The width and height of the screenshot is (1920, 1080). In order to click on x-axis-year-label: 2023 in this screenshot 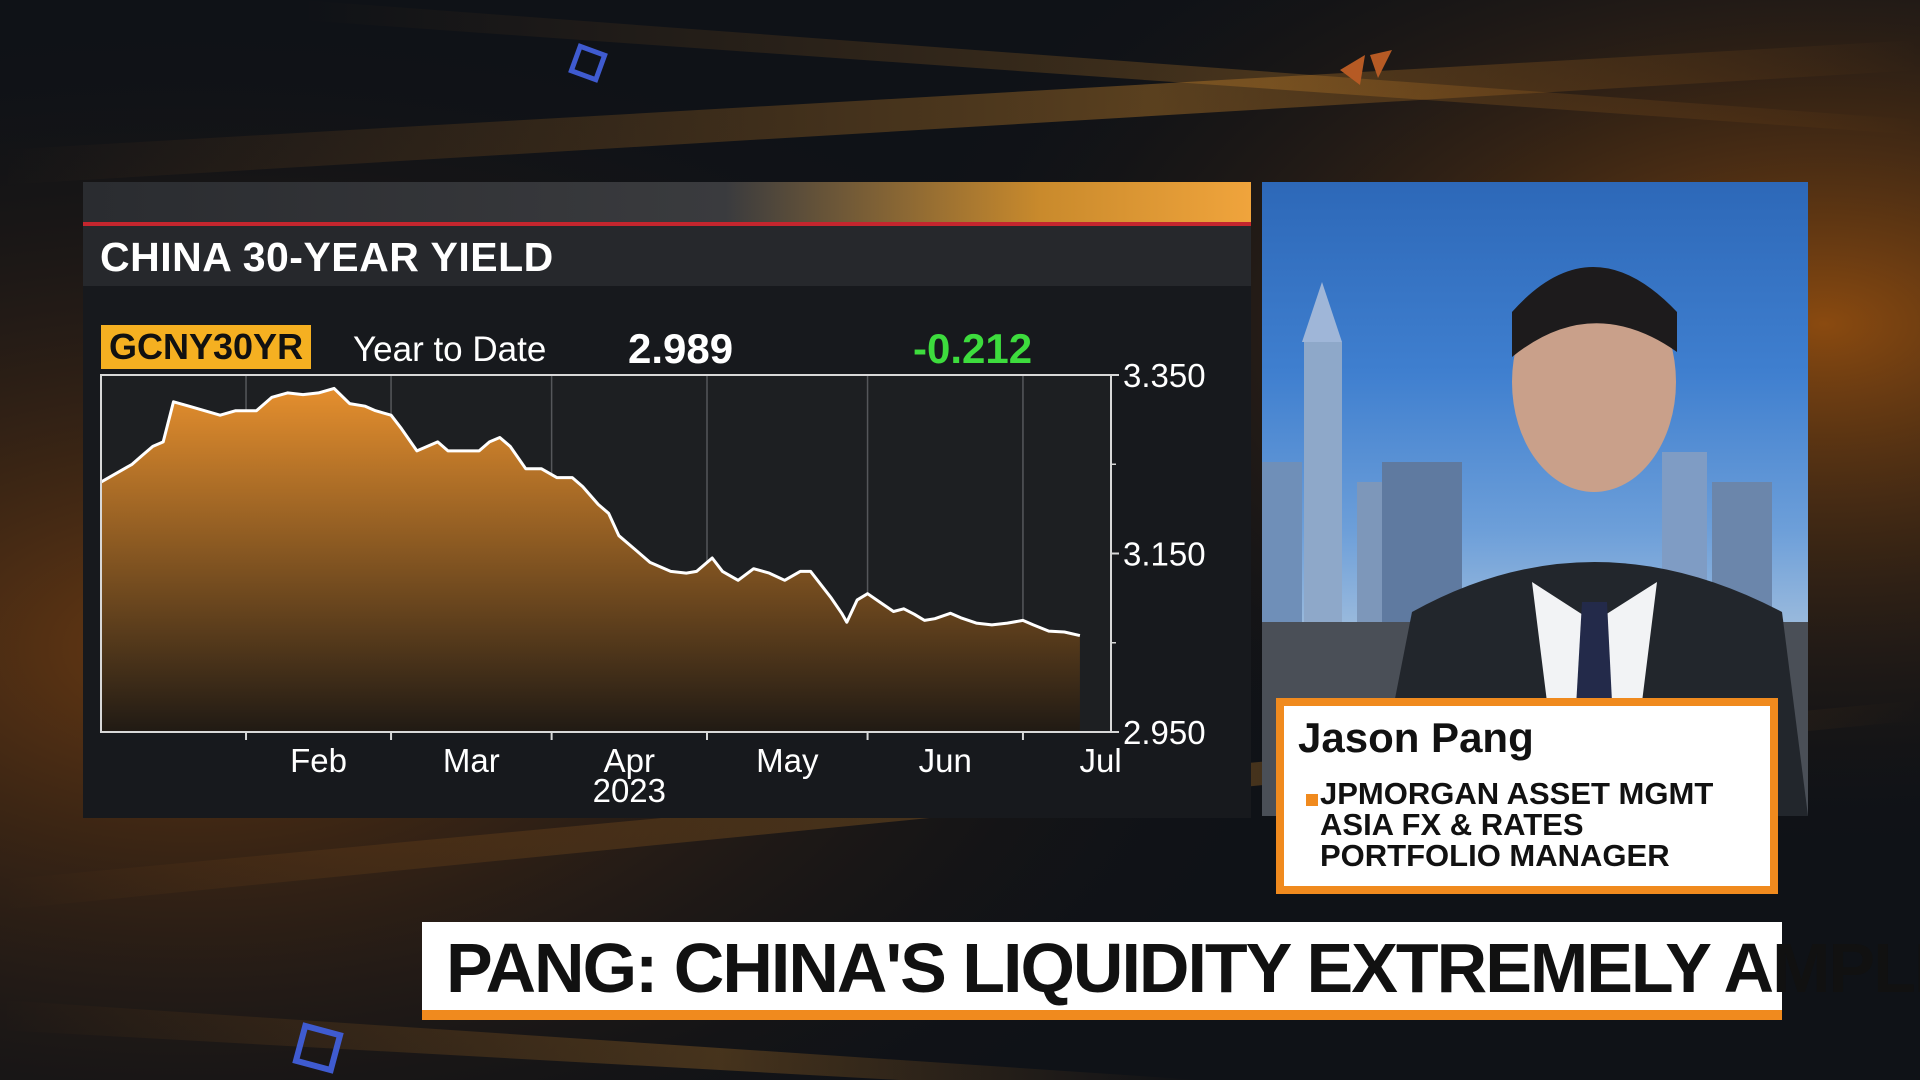, I will do `click(629, 790)`.